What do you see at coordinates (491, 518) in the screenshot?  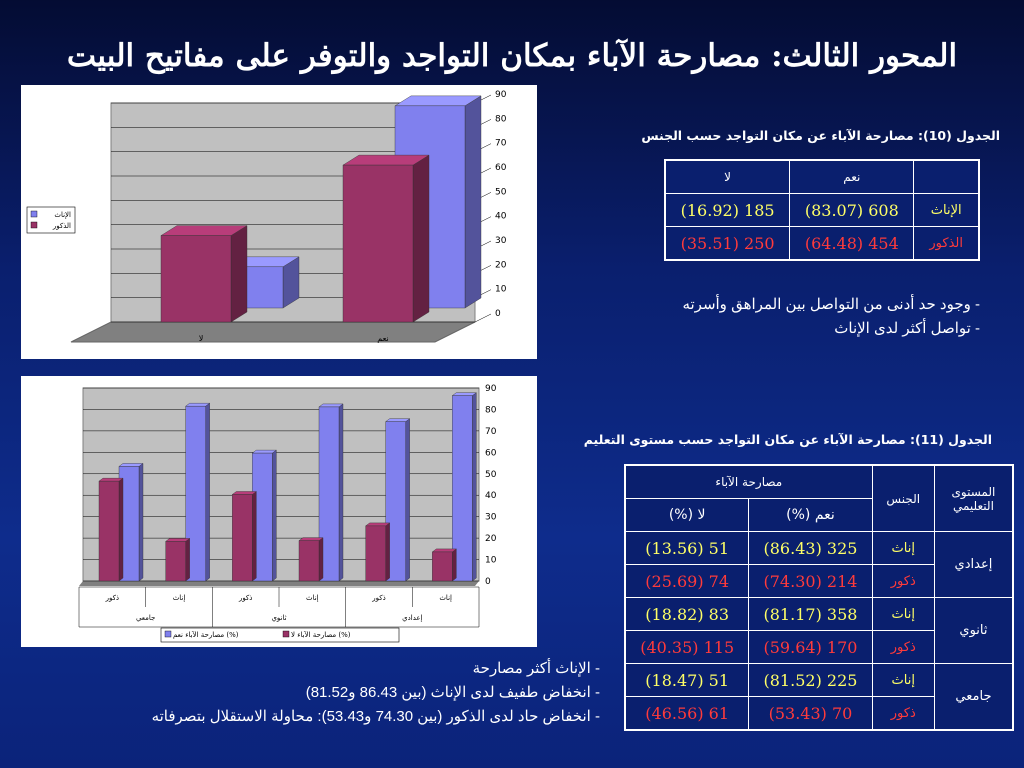 I see `y-tick-label: 30` at bounding box center [491, 518].